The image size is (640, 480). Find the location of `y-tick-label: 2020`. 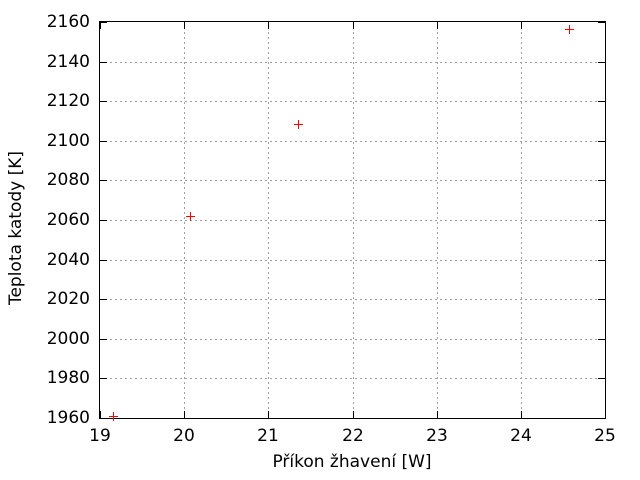

y-tick-label: 2020 is located at coordinates (68, 299).